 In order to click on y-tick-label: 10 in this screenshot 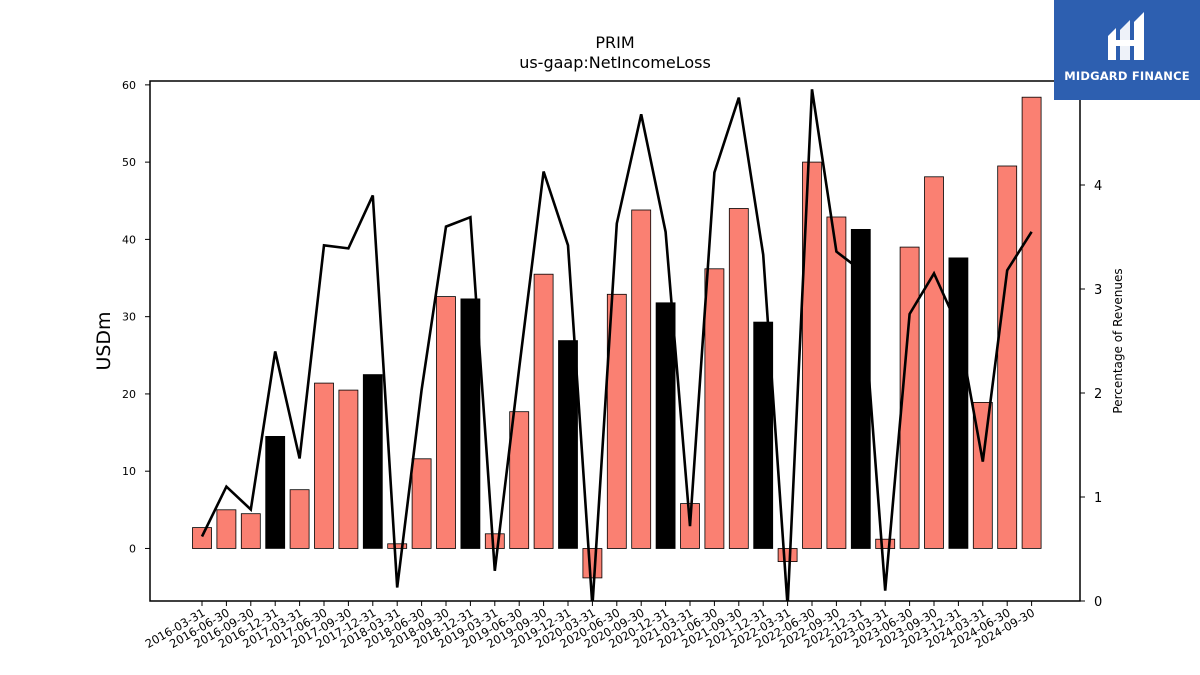, I will do `click(129, 471)`.